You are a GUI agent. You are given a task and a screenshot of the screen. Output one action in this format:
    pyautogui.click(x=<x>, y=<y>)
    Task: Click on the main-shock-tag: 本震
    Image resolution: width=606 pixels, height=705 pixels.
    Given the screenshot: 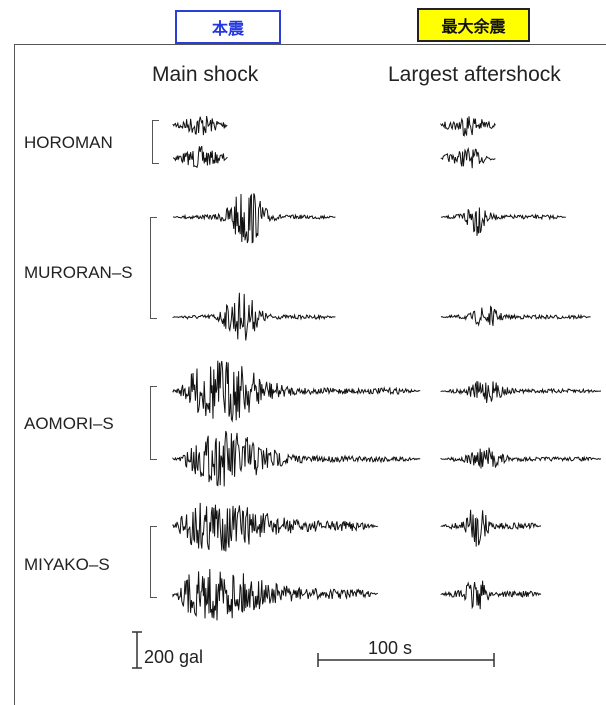 What is the action you would take?
    pyautogui.click(x=228, y=27)
    